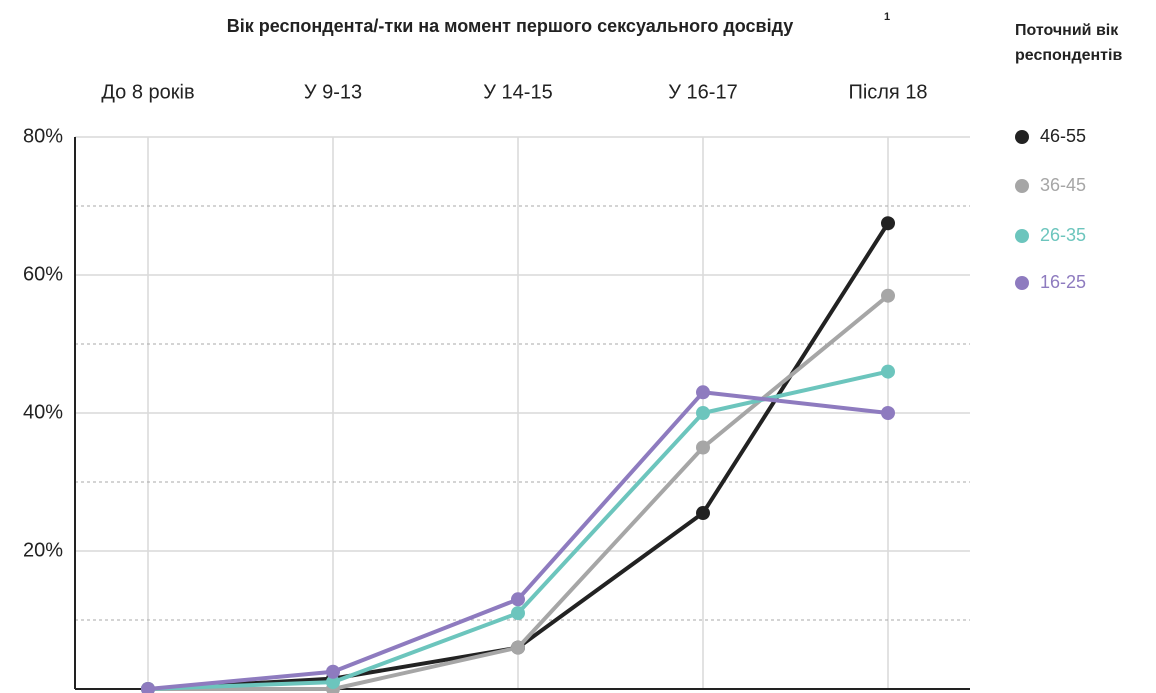 Image resolution: width=1156 pixels, height=693 pixels. What do you see at coordinates (1063, 185) in the screenshot?
I see `legend-label: 36-45` at bounding box center [1063, 185].